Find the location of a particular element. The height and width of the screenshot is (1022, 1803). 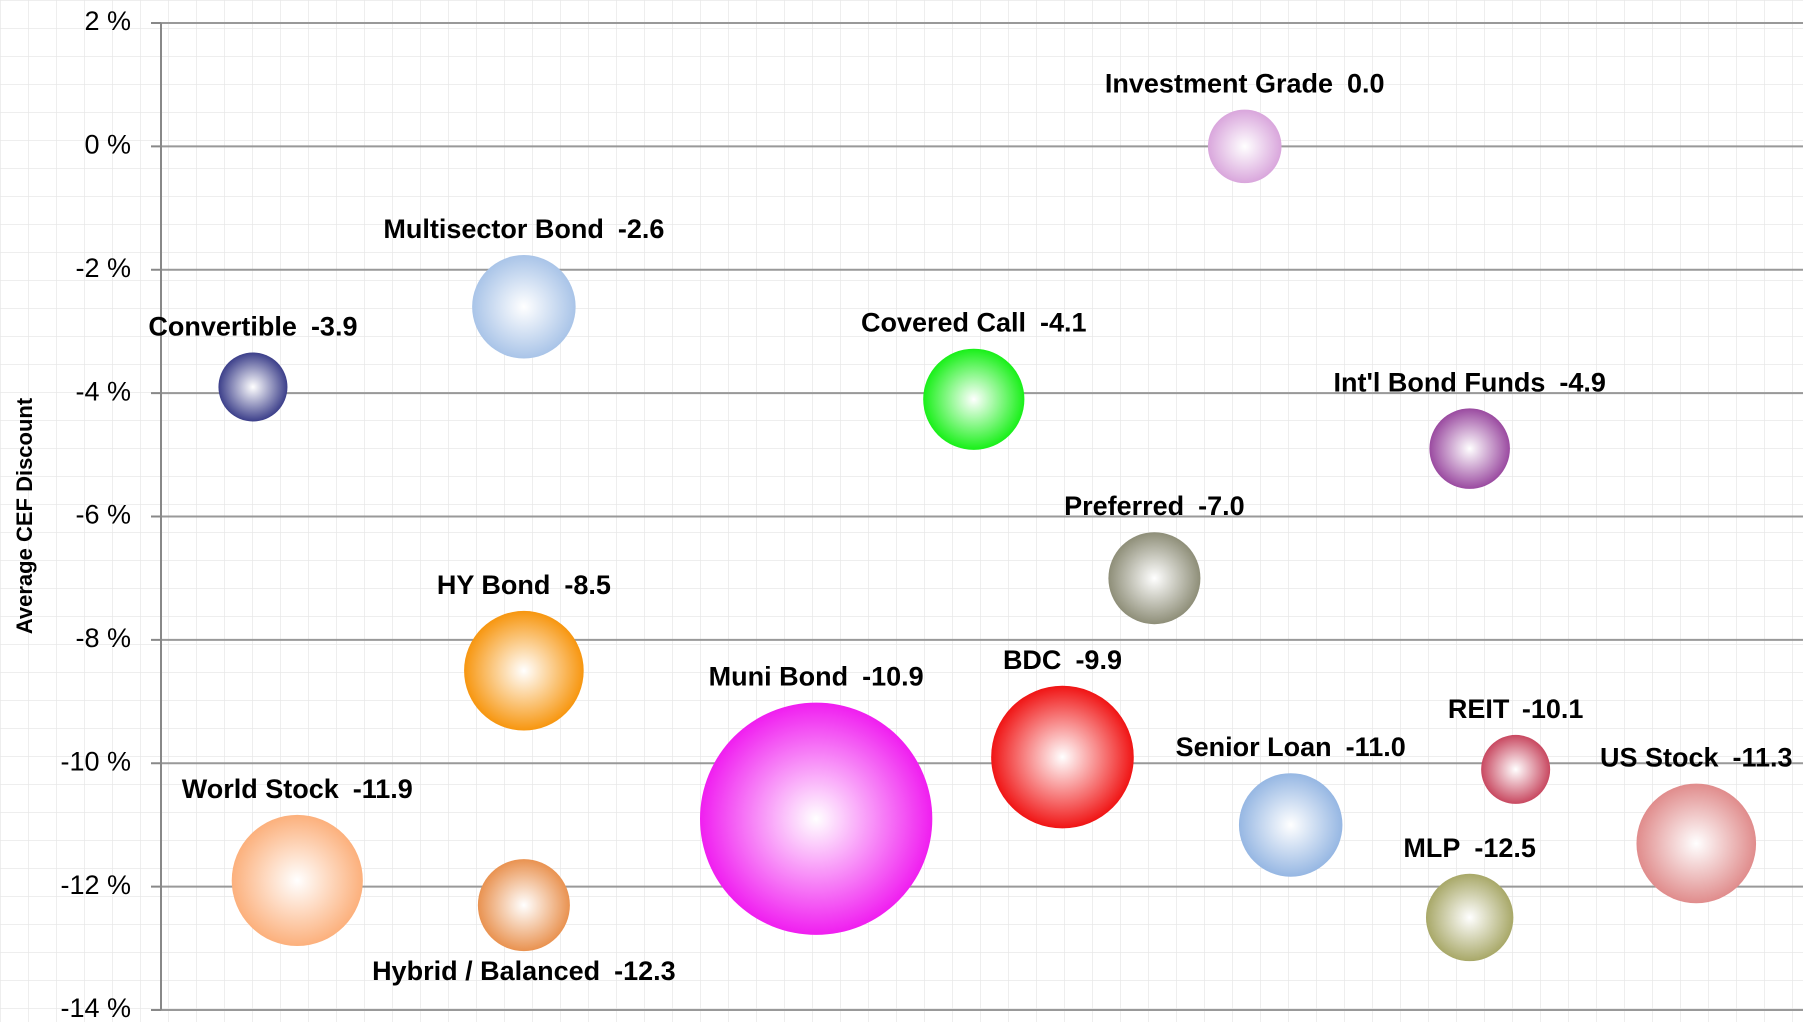

data-label: MLP -12.5 is located at coordinates (1469, 848).